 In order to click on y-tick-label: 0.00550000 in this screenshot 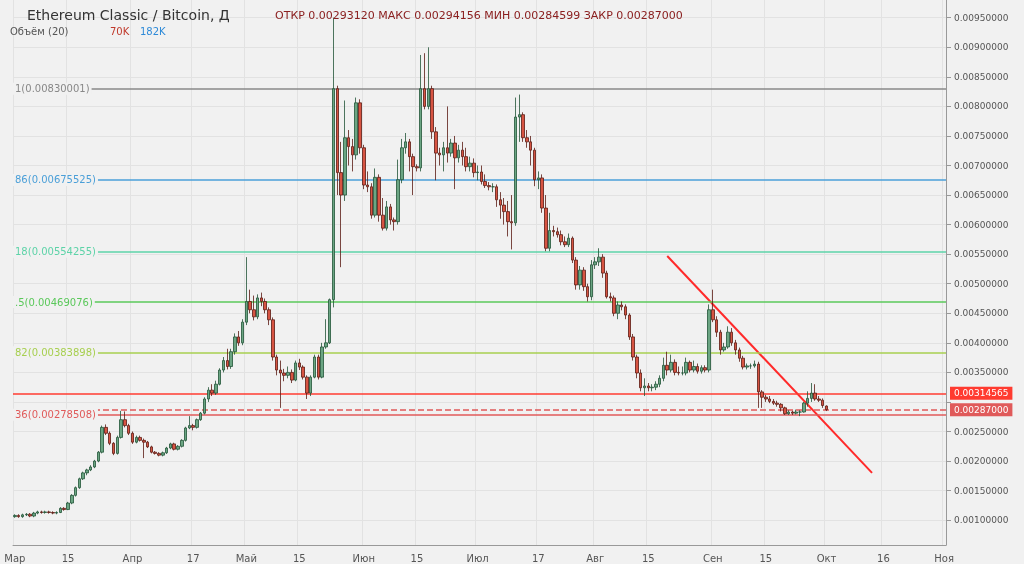, I will do `click(981, 254)`.